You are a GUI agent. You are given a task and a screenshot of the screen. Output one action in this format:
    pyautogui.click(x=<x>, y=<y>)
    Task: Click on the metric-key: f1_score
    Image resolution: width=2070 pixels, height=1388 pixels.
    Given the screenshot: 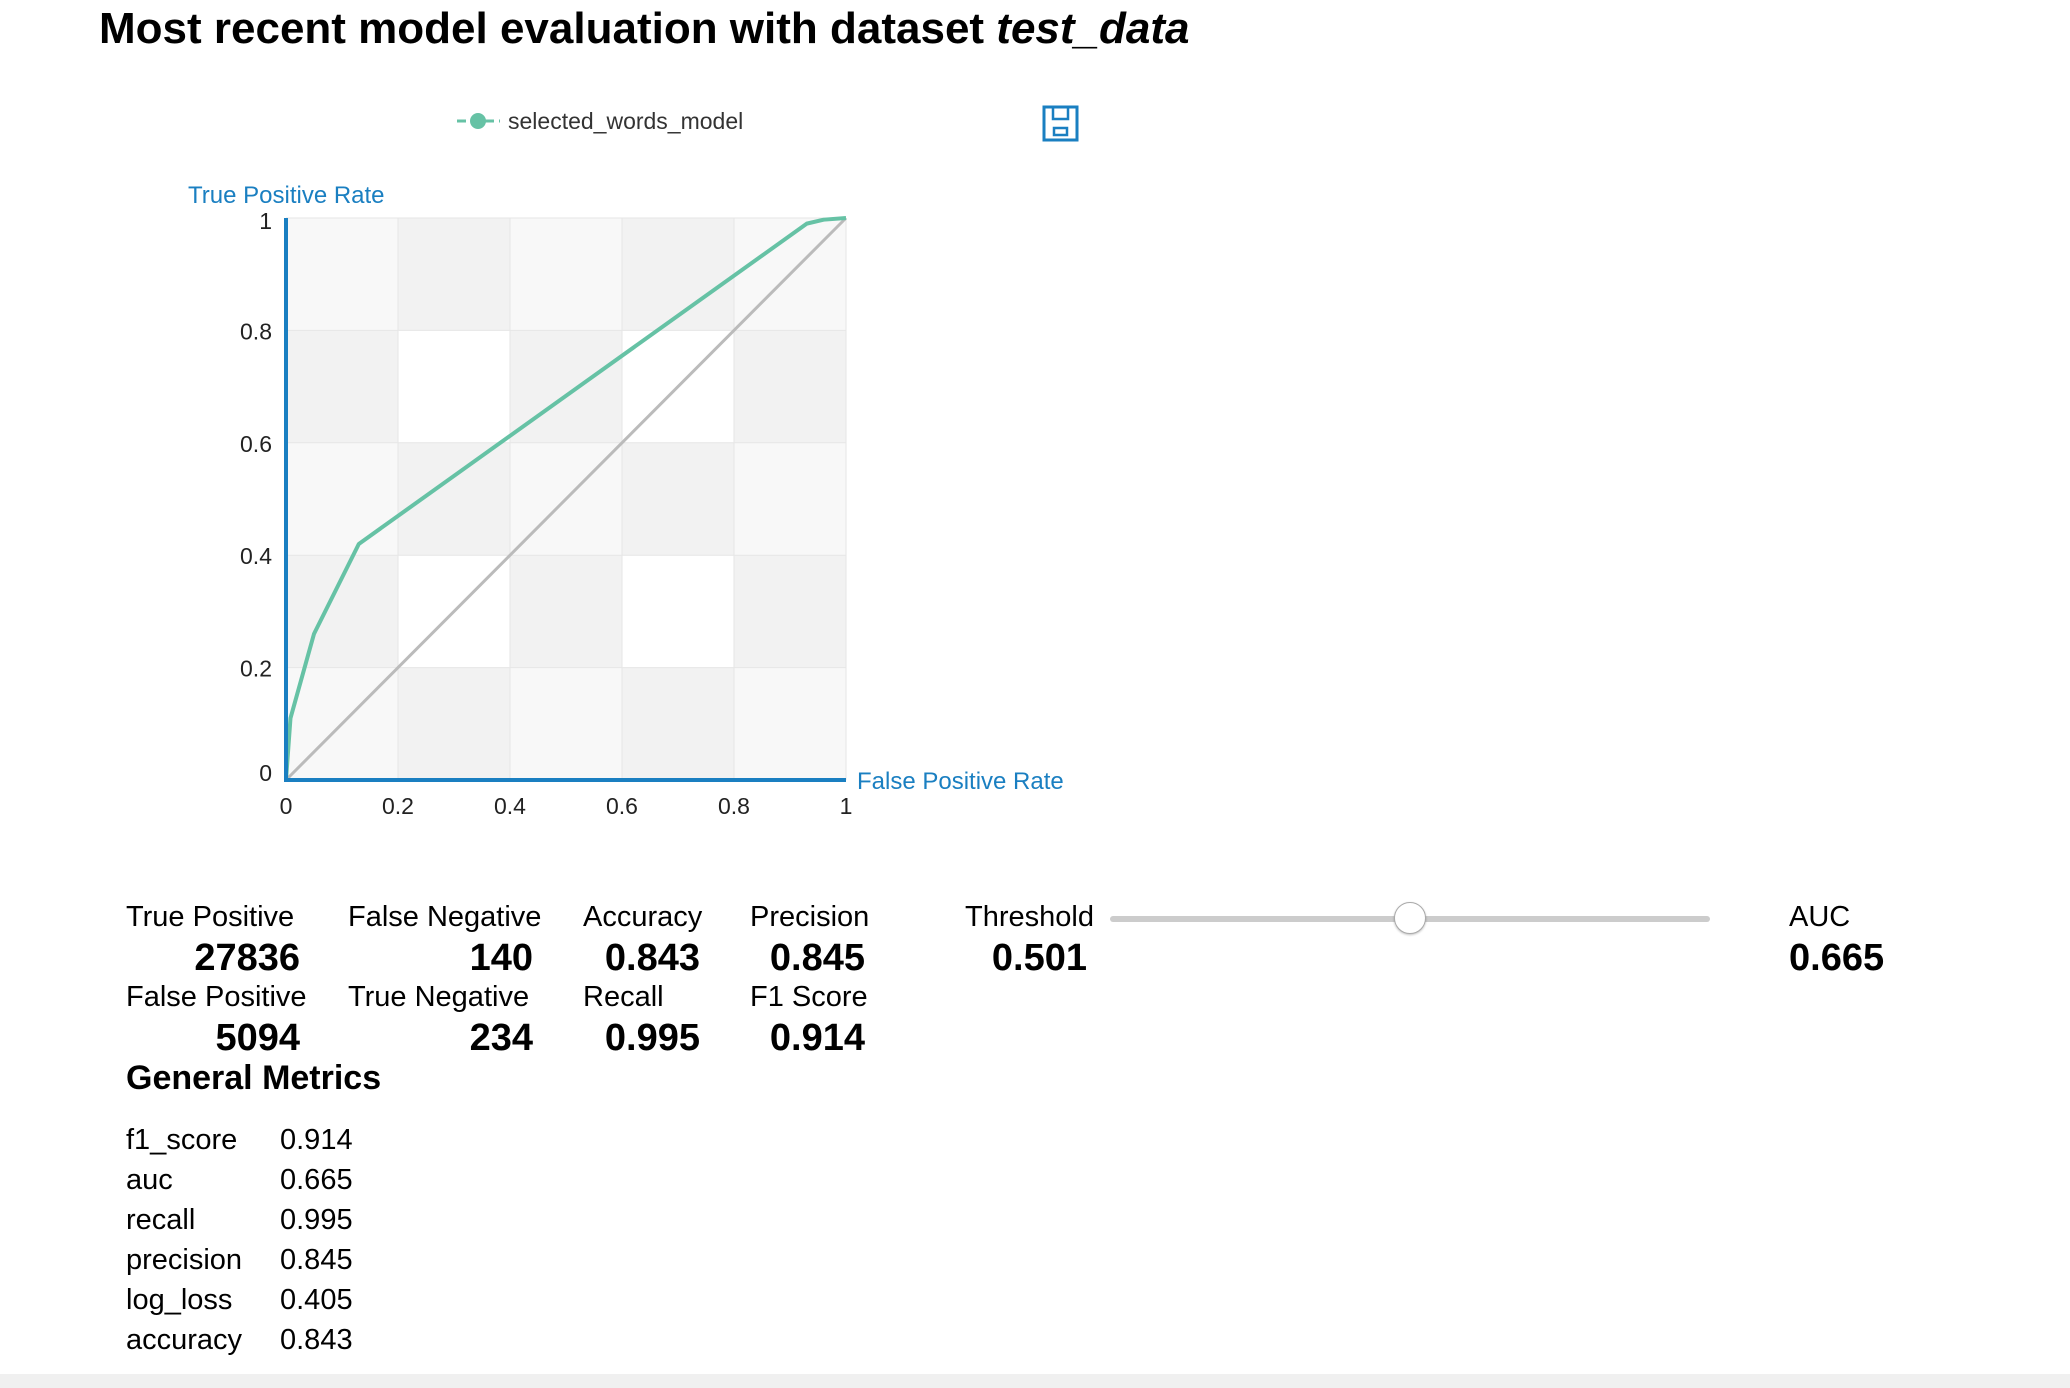 What is the action you would take?
    pyautogui.click(x=182, y=1140)
    